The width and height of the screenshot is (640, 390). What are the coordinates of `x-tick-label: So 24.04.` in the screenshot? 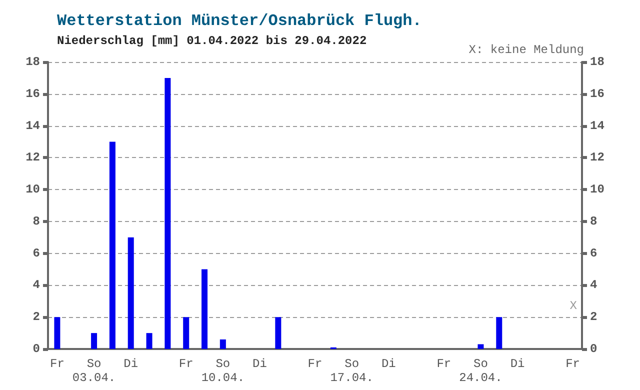 It's located at (480, 371).